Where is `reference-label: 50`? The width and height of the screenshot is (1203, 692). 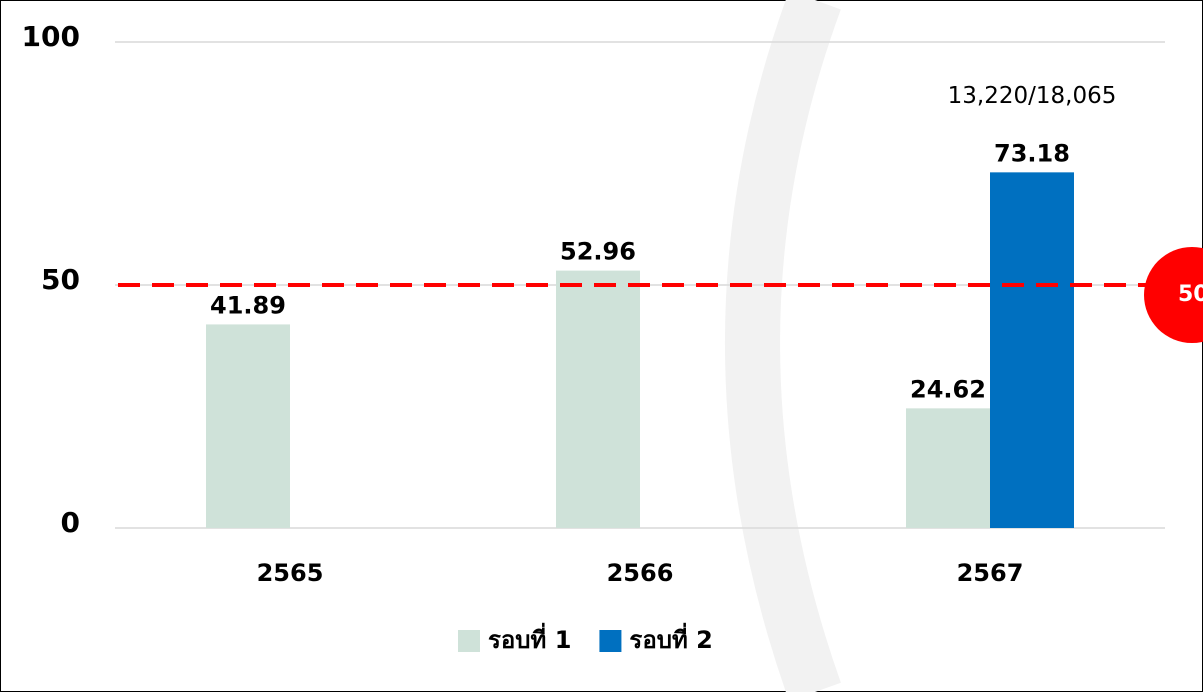
reference-label: 50 is located at coordinates (1190, 294).